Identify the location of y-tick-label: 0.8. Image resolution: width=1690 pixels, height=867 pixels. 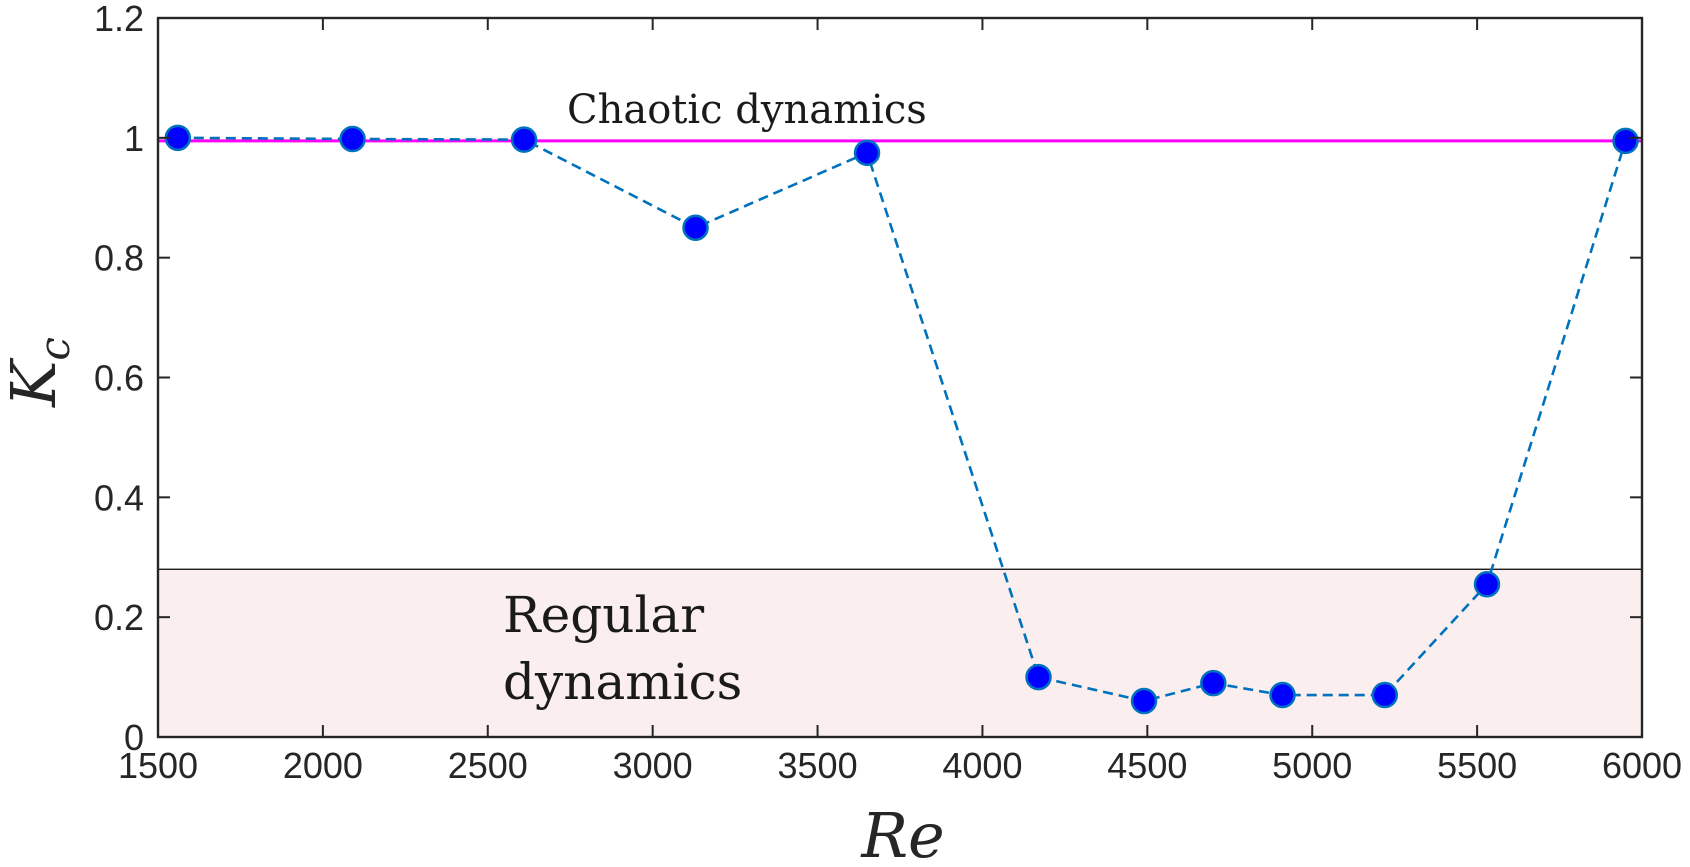
(119, 258).